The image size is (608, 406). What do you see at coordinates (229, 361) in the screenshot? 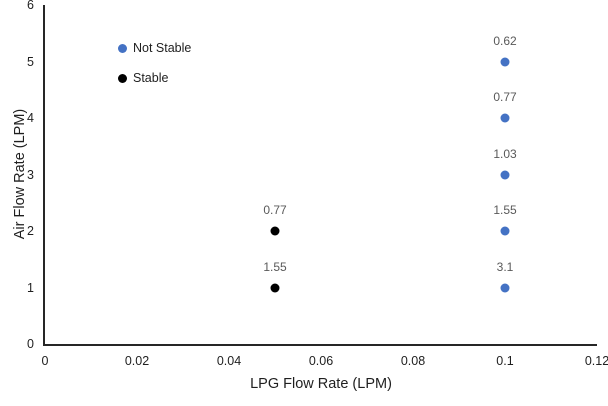
I see `x-tick-label: 0.04` at bounding box center [229, 361].